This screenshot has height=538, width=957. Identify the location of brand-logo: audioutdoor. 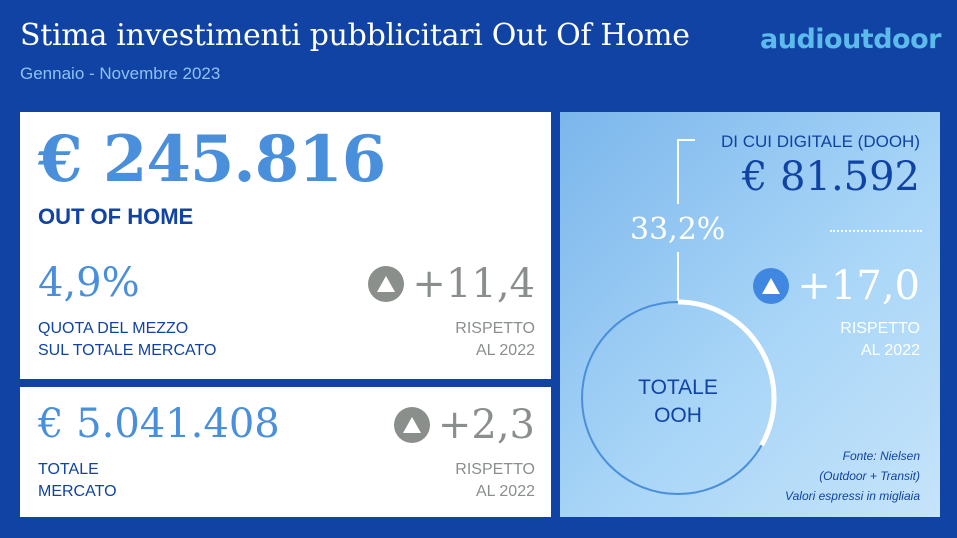
(850, 39).